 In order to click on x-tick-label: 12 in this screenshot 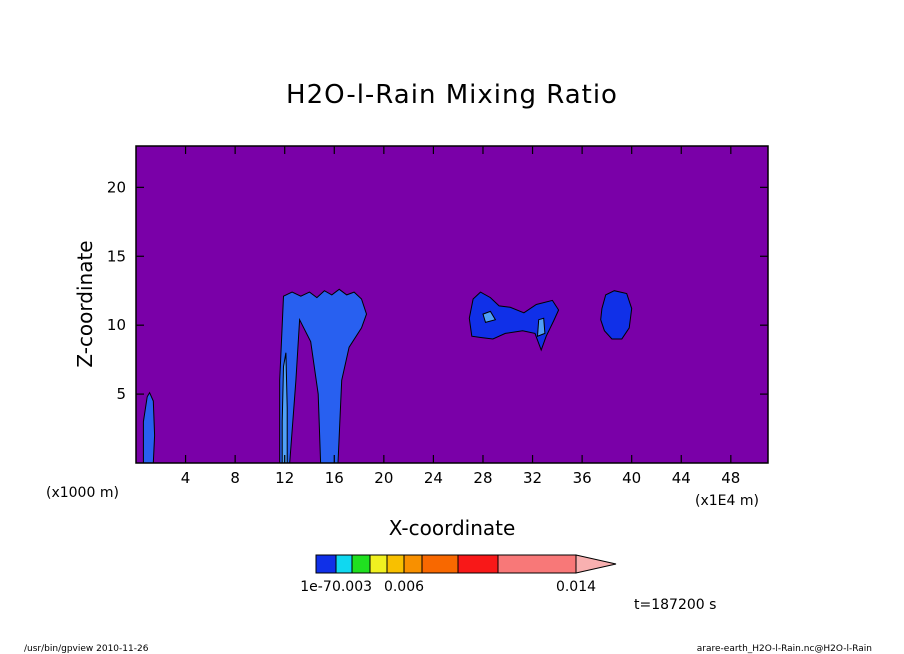, I will do `click(284, 478)`.